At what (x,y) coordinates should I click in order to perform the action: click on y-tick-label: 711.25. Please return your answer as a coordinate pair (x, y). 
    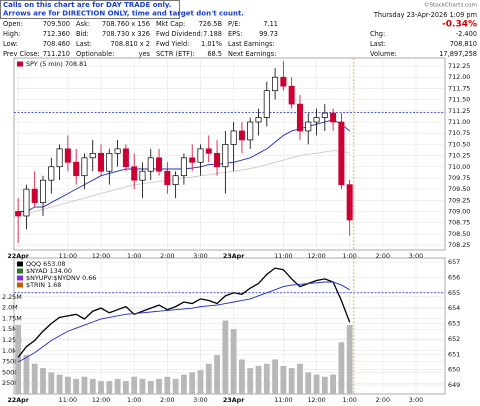
    Looking at the image, I should click on (459, 111).